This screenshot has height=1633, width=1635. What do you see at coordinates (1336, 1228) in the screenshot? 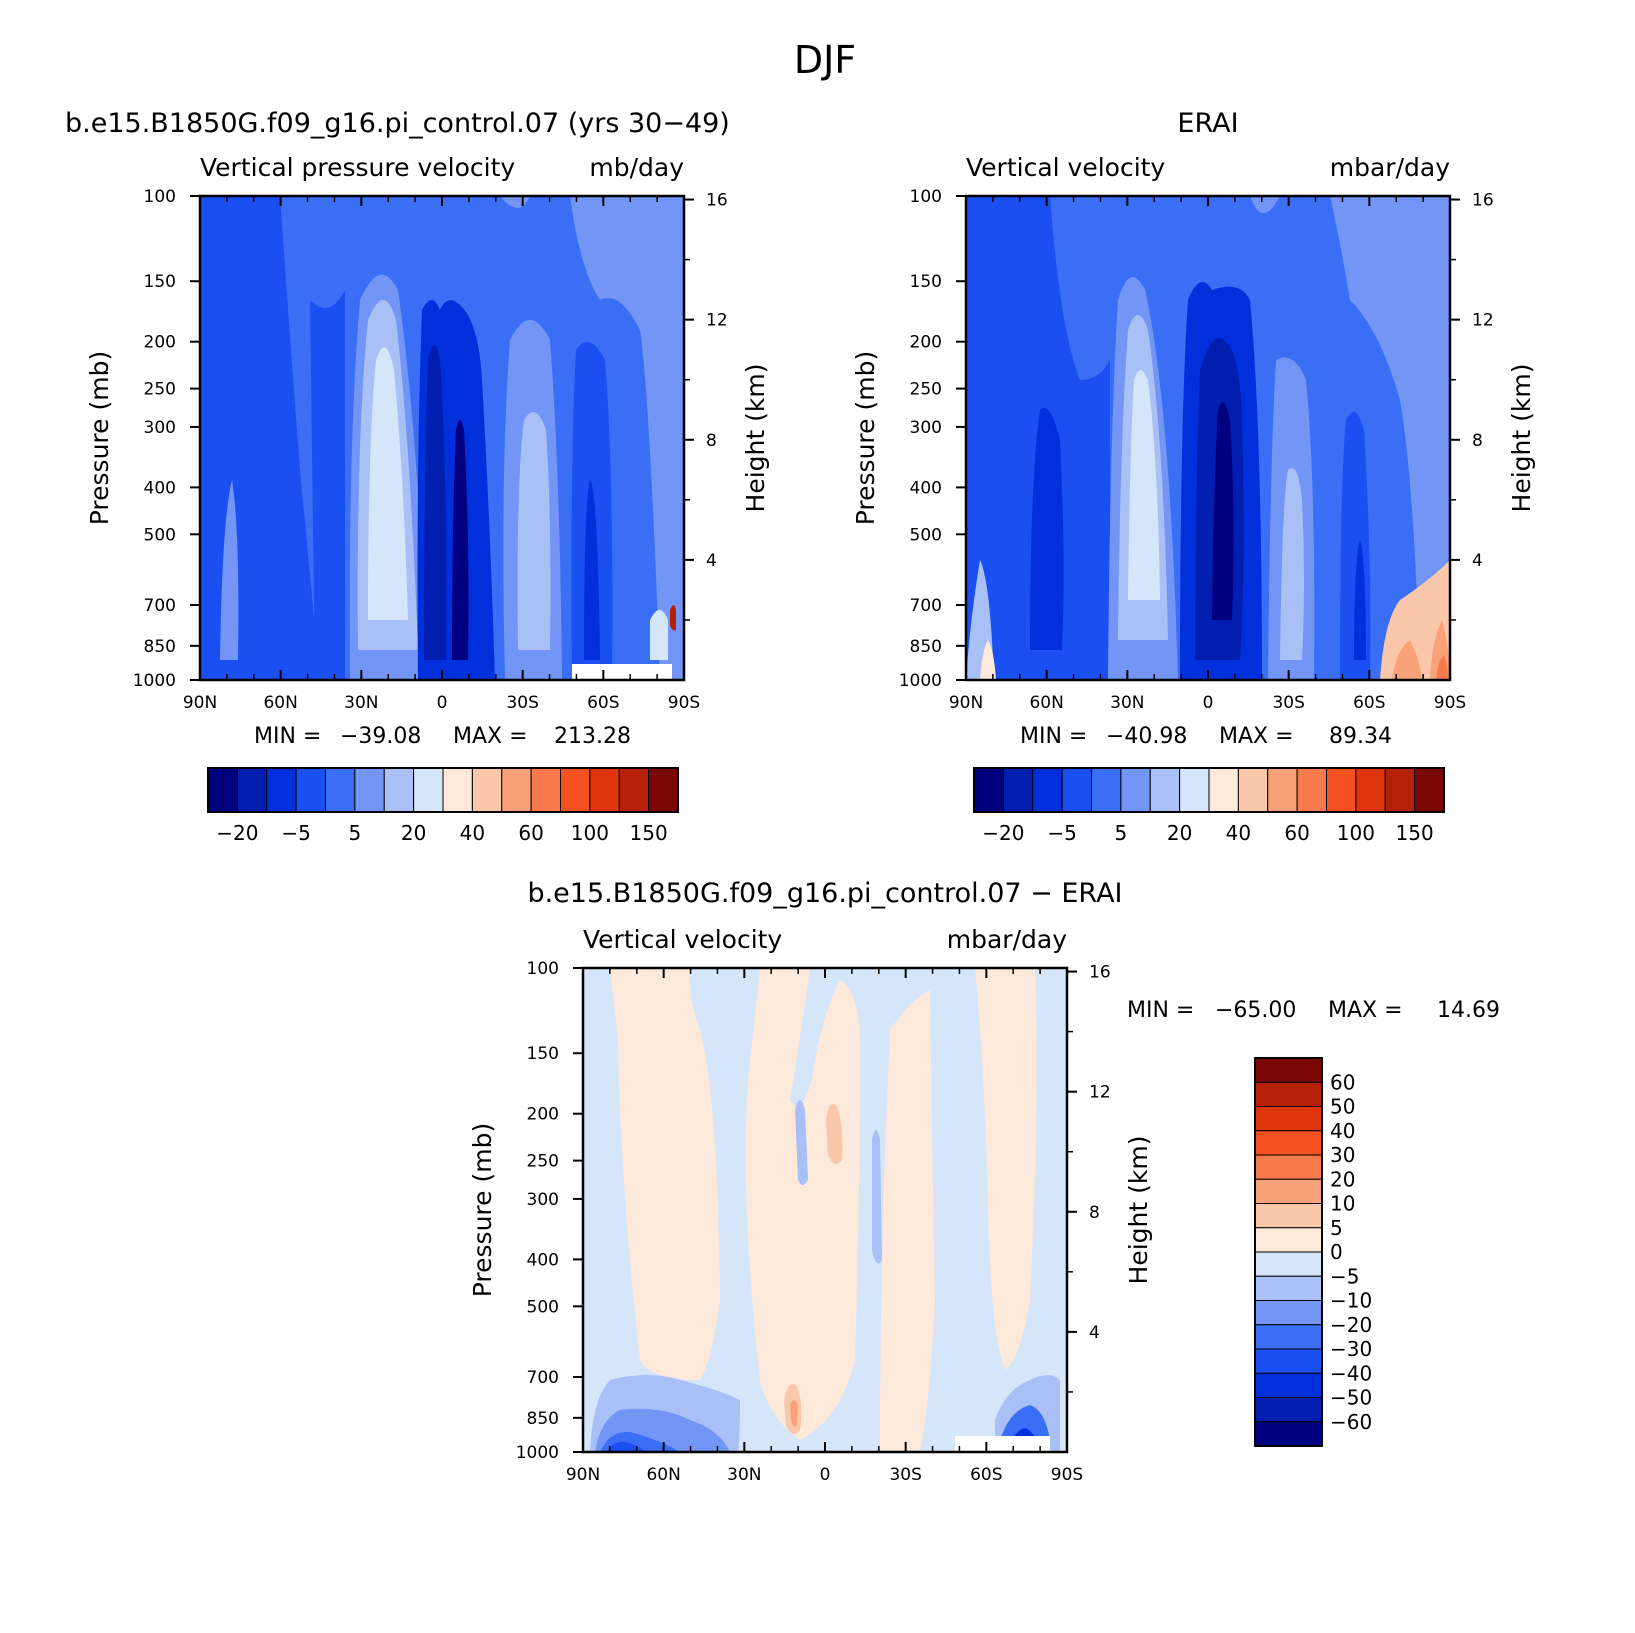
I see `colorbar-label: 5` at bounding box center [1336, 1228].